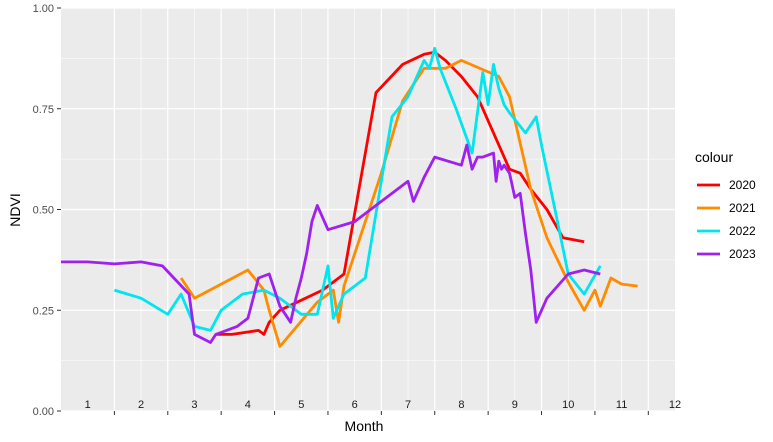 The height and width of the screenshot is (442, 773). Describe the element at coordinates (364, 426) in the screenshot. I see `x-axis-title: Month` at that location.